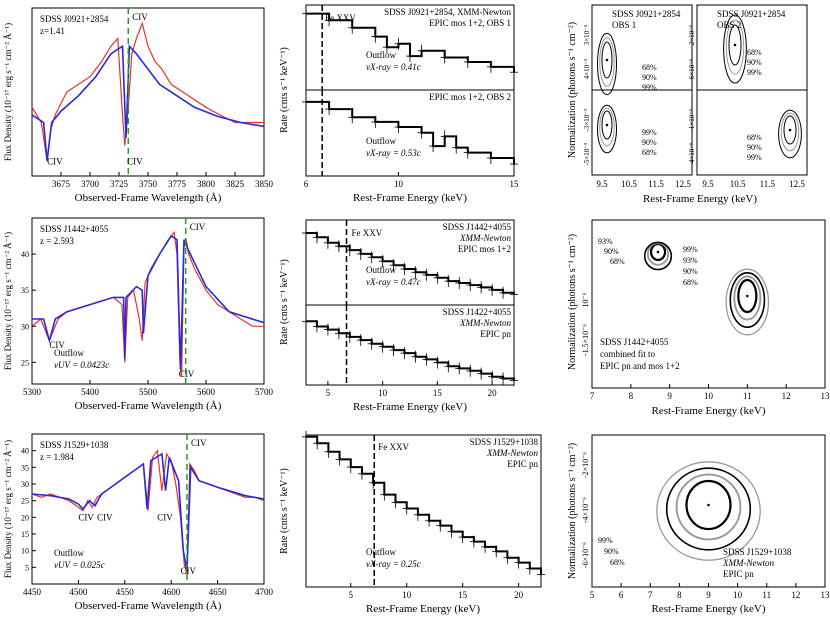 The image size is (830, 643). Describe the element at coordinates (61, 184) in the screenshot. I see `uv-1-x-tick-label: 3675` at that location.